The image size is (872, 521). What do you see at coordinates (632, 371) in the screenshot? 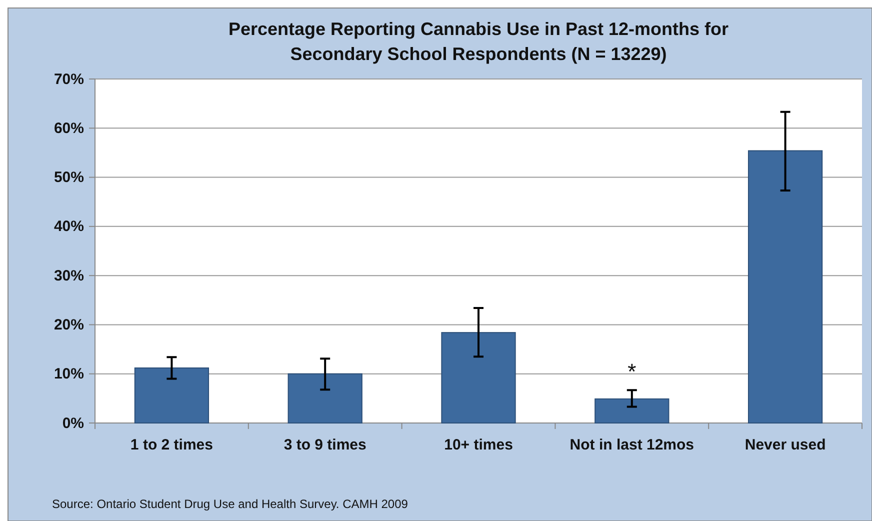
I see `annotation: *` at bounding box center [632, 371].